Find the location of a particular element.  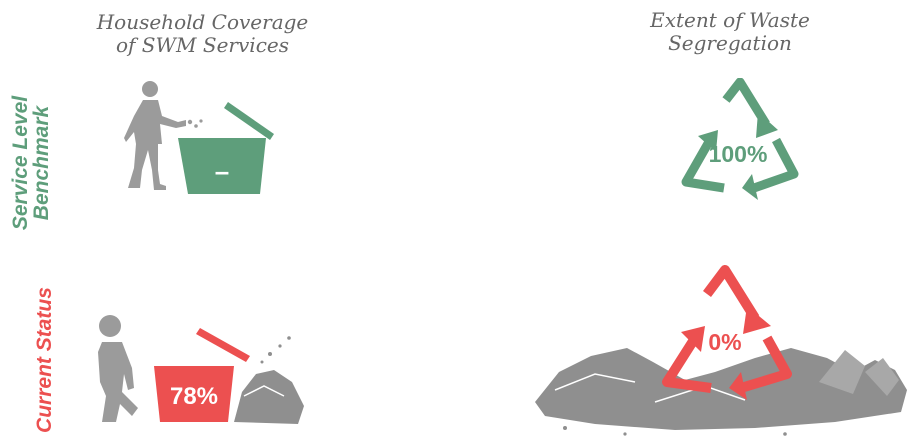

benchmark-segregation-value: 100% is located at coordinates (738, 154).